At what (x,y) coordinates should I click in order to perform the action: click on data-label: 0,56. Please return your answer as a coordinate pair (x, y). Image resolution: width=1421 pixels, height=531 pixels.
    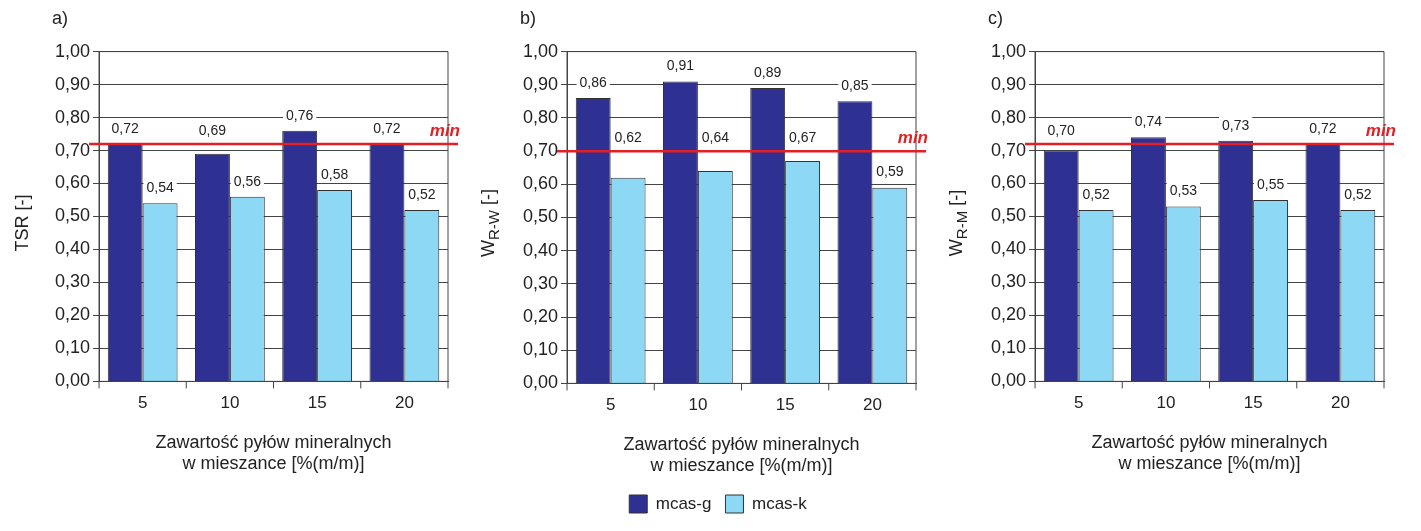
    Looking at the image, I should click on (247, 180).